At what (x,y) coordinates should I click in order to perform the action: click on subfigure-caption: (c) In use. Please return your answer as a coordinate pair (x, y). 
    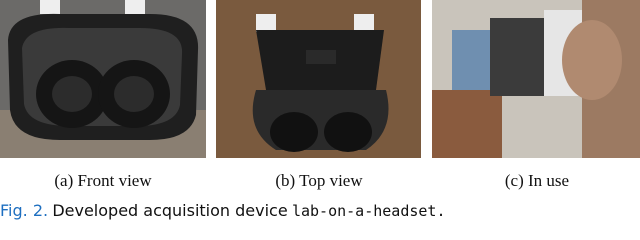
    Looking at the image, I should click on (537, 180).